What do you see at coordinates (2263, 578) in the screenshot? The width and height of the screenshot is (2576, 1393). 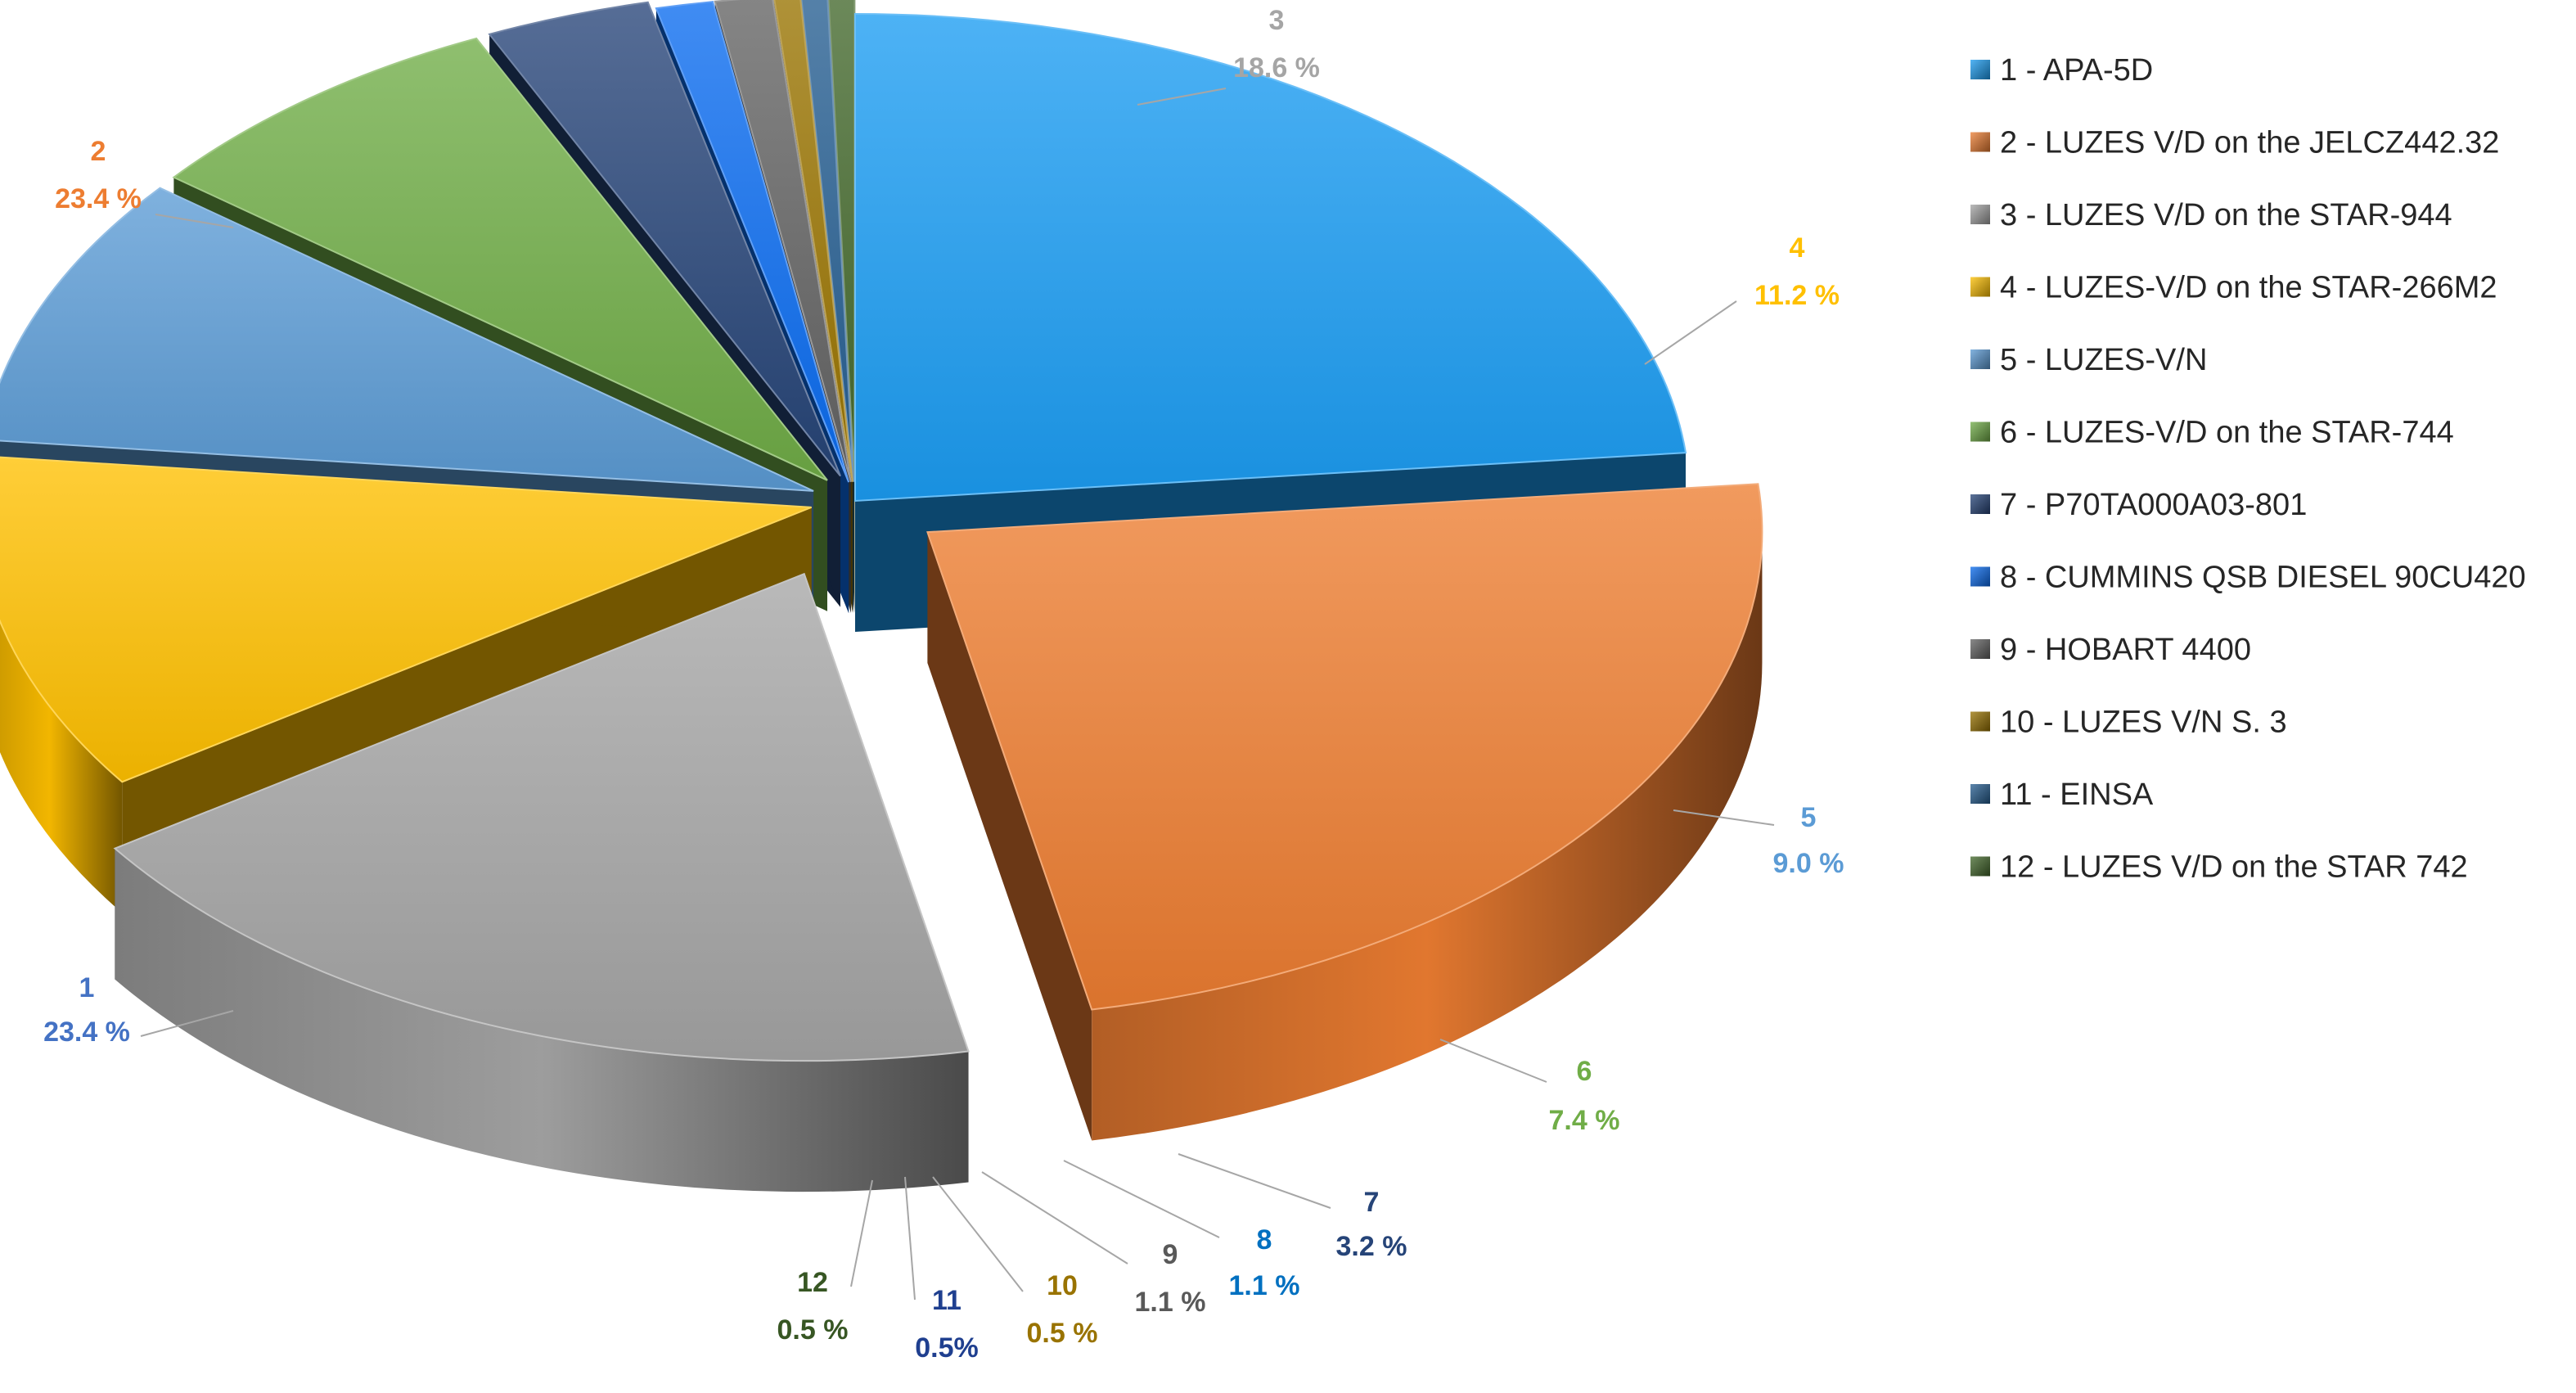 I see `legend-label-8: 8 - CUMMINS QSB DIESEL 90CU420` at bounding box center [2263, 578].